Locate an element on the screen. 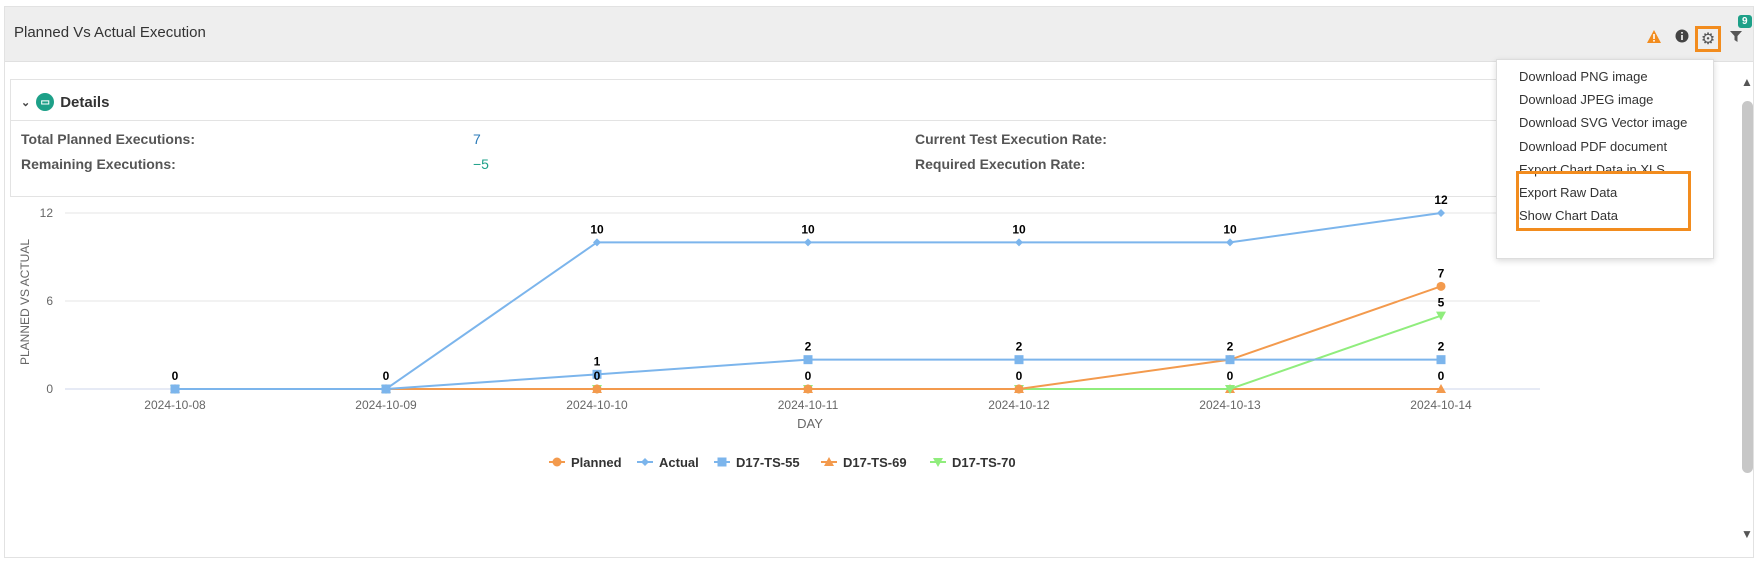 The image size is (1759, 563). current-rate-label: Current Test Execution Rate: is located at coordinates (1011, 139).